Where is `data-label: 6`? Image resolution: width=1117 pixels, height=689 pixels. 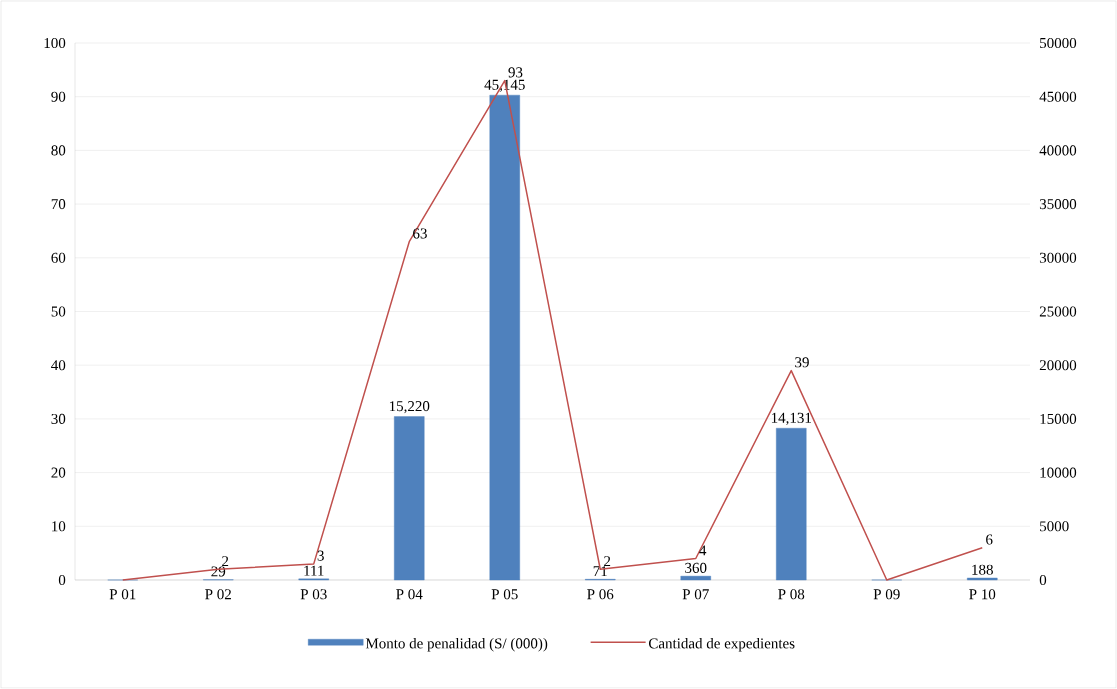 data-label: 6 is located at coordinates (989, 539).